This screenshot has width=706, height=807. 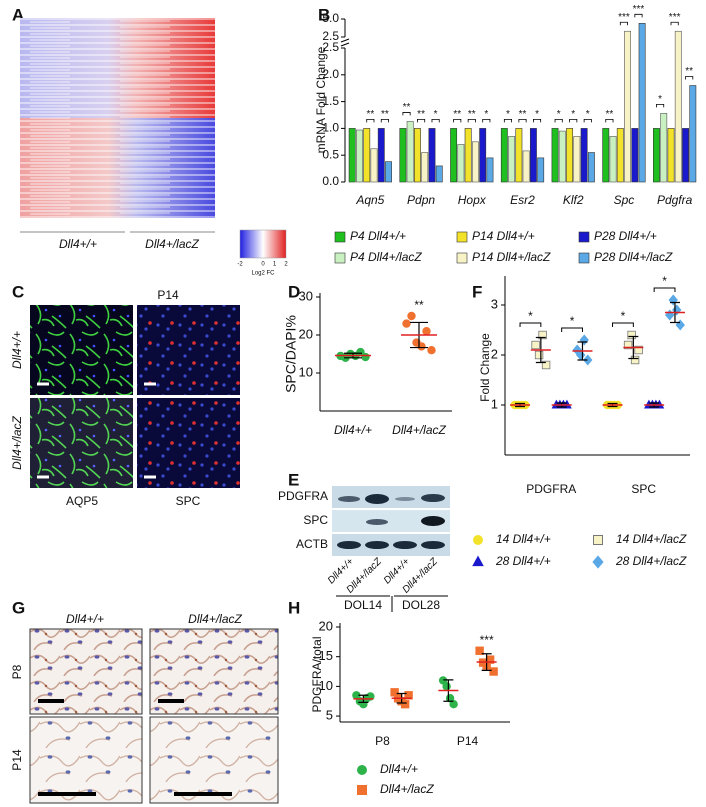 I want to click on legend-label: P28 Dll4+/+, so click(x=625, y=236).